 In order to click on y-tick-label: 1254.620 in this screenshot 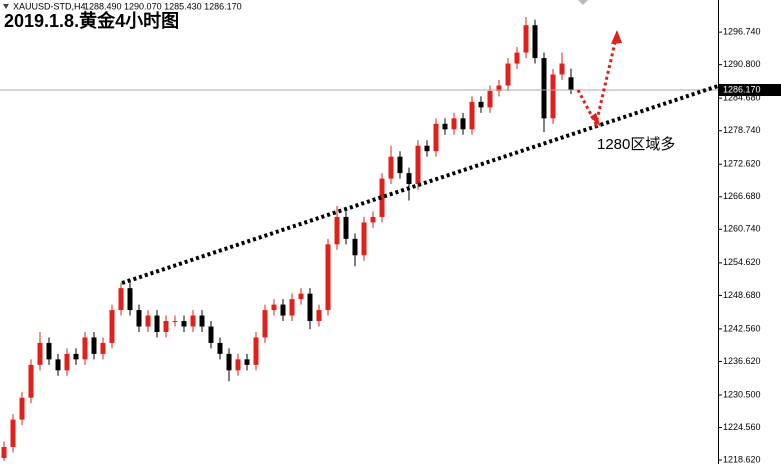, I will do `click(742, 262)`.